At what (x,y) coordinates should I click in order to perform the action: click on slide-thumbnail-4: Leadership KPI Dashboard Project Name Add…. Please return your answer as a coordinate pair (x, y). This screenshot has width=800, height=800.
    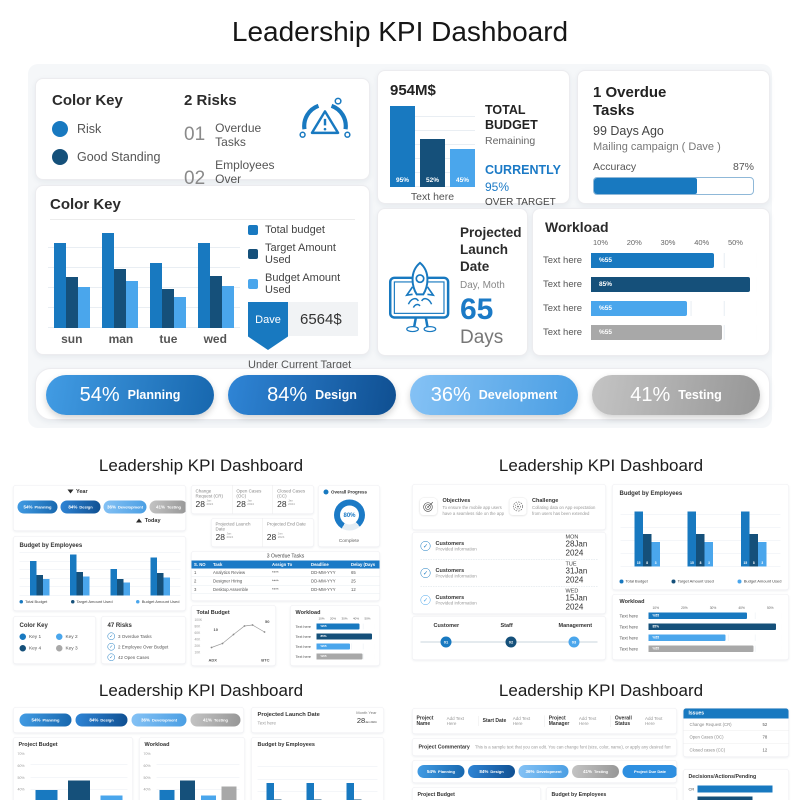
    Looking at the image, I should click on (601, 740).